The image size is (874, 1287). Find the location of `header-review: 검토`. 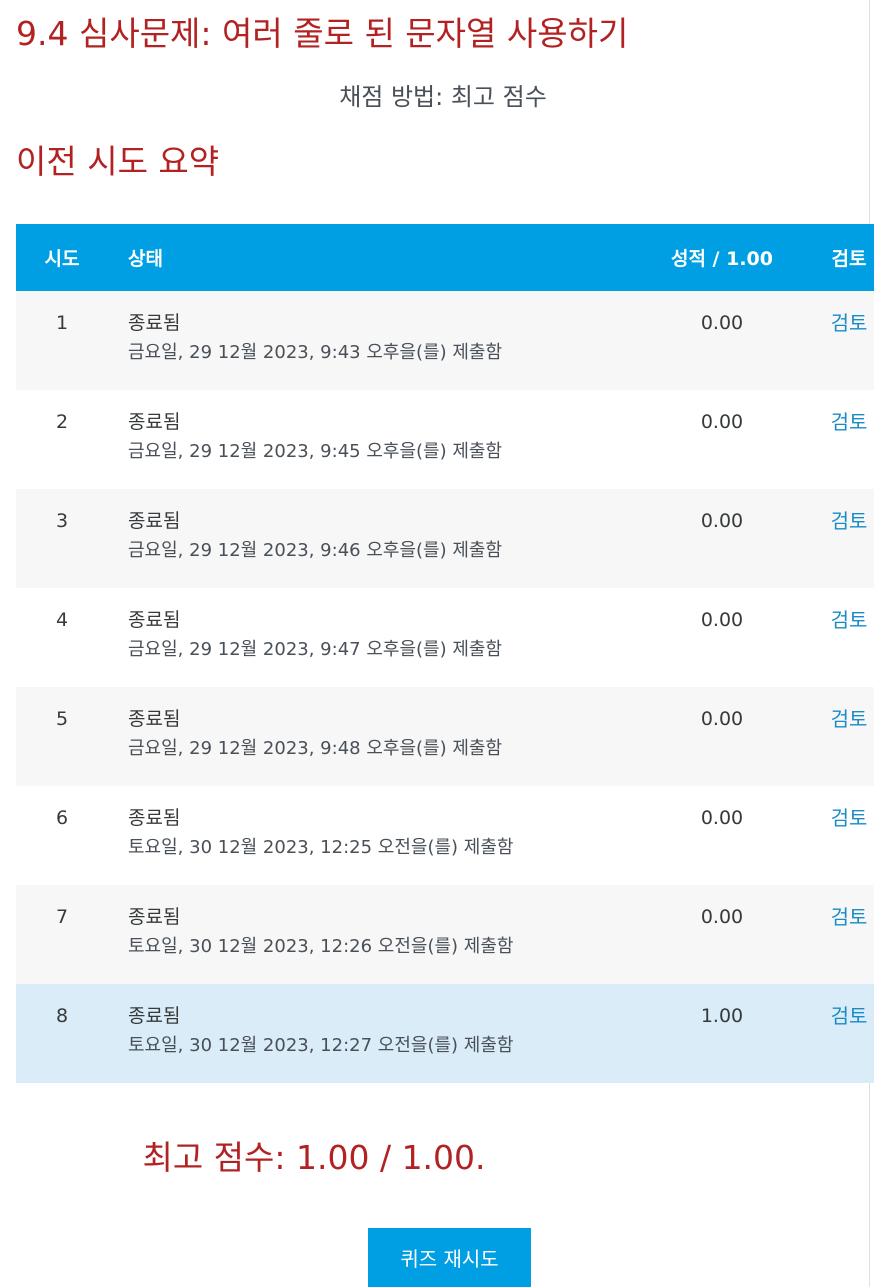

header-review: 검토 is located at coordinates (841, 257).